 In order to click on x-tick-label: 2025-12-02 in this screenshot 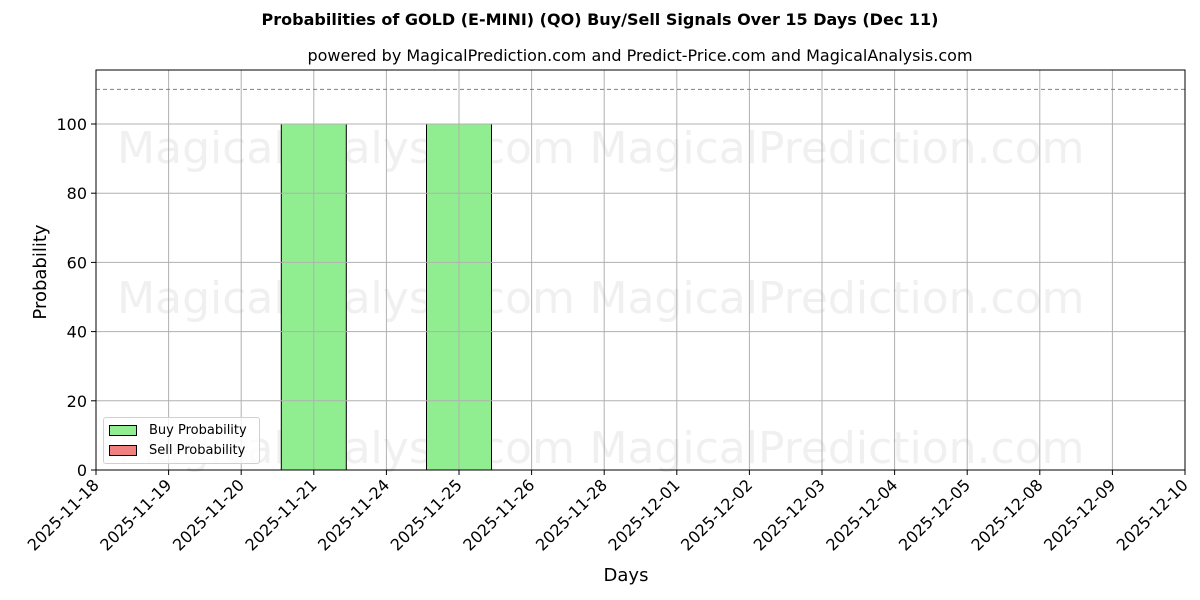, I will do `click(716, 514)`.